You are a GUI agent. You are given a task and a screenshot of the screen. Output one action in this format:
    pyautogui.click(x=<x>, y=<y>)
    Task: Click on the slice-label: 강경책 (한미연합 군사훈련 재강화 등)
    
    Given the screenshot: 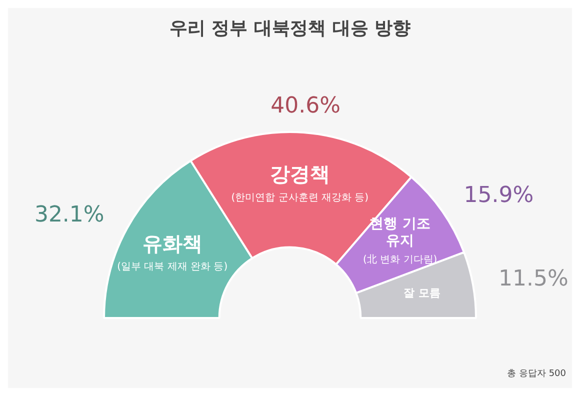 What is the action you would take?
    pyautogui.click(x=300, y=183)
    